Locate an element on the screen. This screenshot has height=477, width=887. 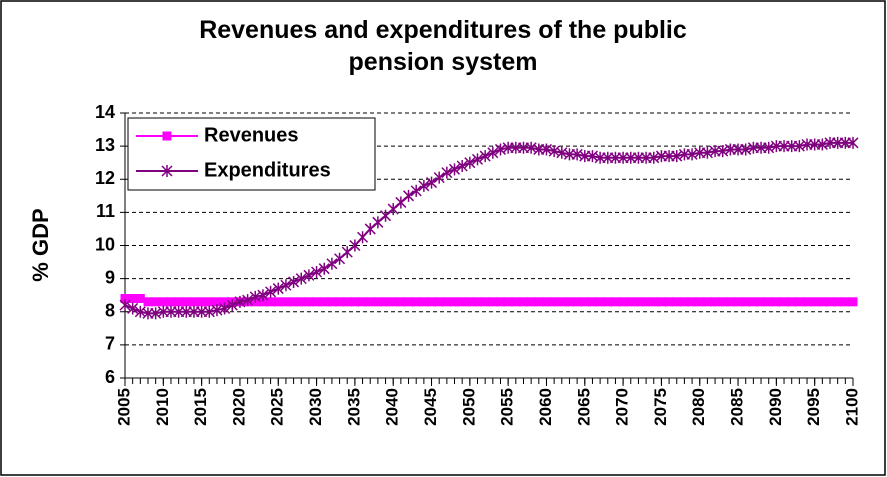
y-tick-label: 10 is located at coordinates (105, 244).